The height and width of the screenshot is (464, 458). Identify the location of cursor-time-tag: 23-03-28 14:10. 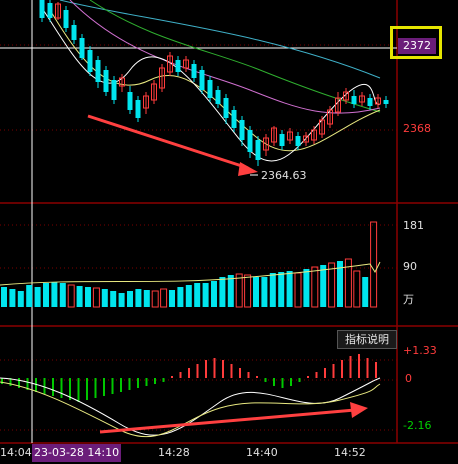
(77, 453).